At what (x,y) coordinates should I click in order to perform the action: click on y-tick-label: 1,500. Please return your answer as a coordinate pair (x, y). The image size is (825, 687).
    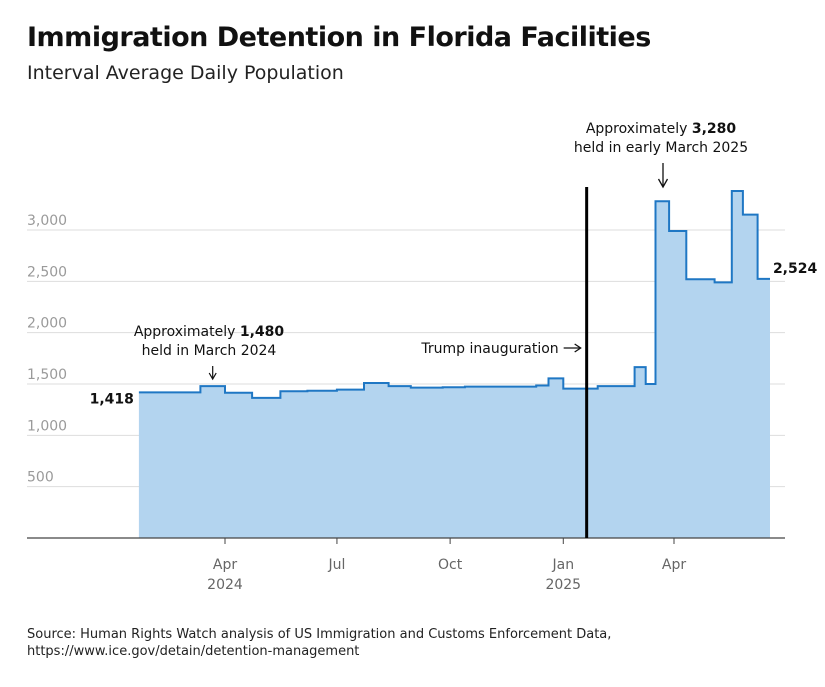
    Looking at the image, I should click on (47, 375).